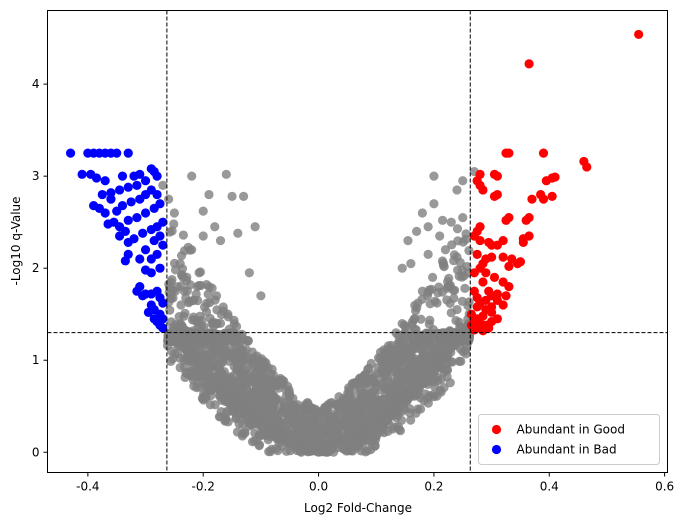  Describe the element at coordinates (433, 487) in the screenshot. I see `x-tick-label: 0.2` at that location.